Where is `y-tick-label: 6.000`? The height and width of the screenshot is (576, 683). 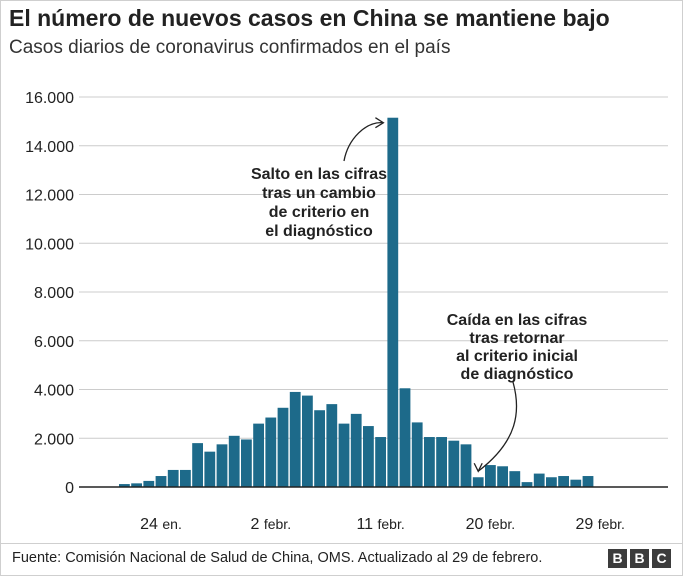
y-tick-label: 6.000 is located at coordinates (54, 342).